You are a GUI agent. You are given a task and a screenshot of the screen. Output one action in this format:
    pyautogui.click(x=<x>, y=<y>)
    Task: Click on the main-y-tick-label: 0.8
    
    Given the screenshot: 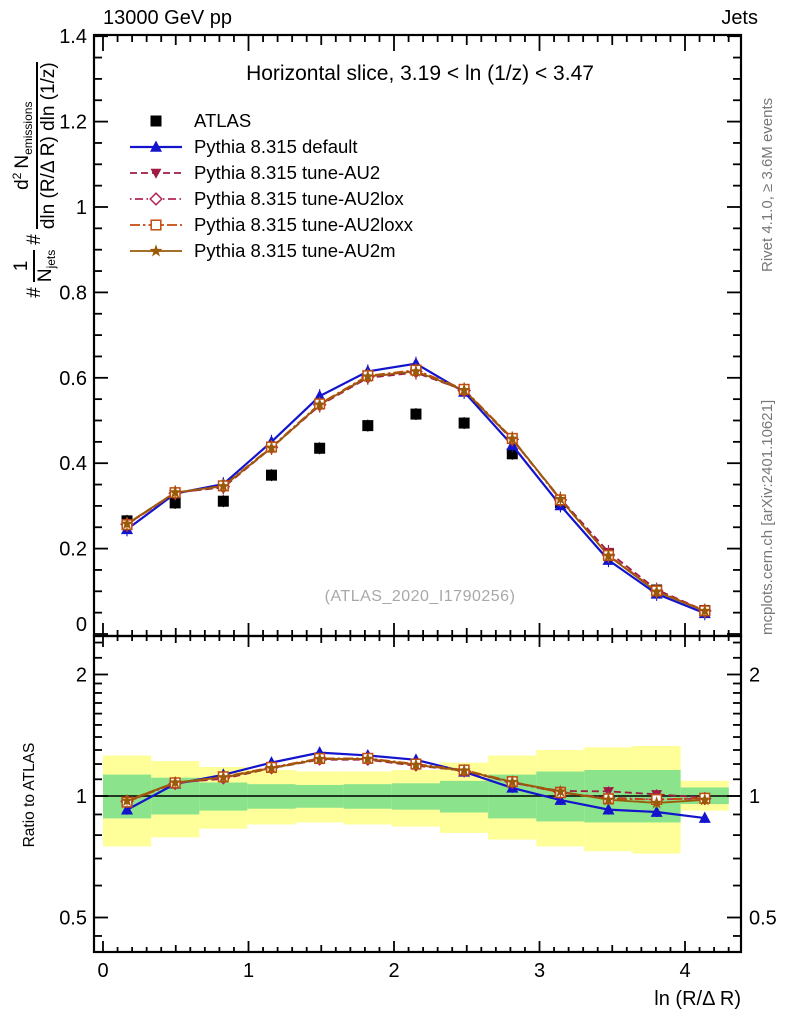 What is the action you would take?
    pyautogui.click(x=73, y=293)
    